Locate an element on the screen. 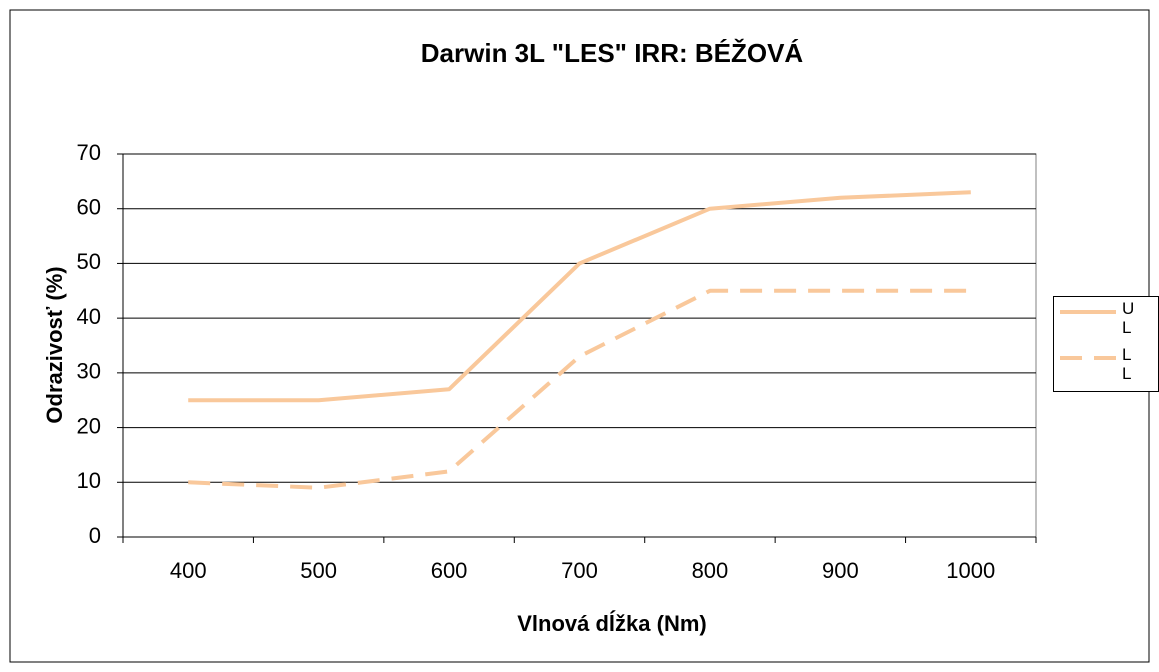 This screenshot has width=1159, height=672. x-tick-label: 800 is located at coordinates (710, 570).